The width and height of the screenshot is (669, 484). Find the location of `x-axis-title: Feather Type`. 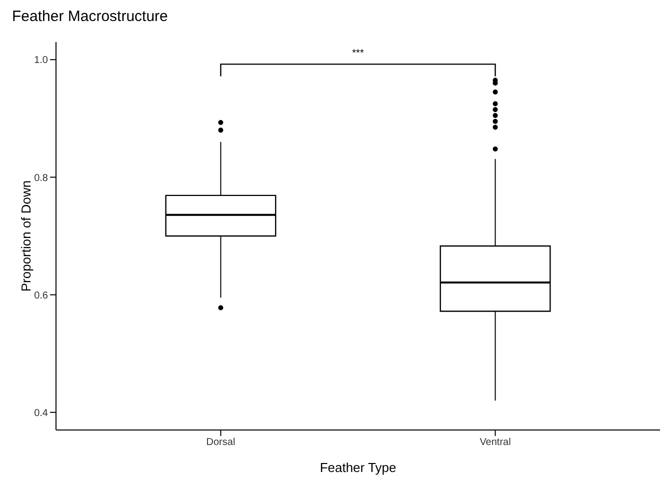

x-axis-title: Feather Type is located at coordinates (358, 467).